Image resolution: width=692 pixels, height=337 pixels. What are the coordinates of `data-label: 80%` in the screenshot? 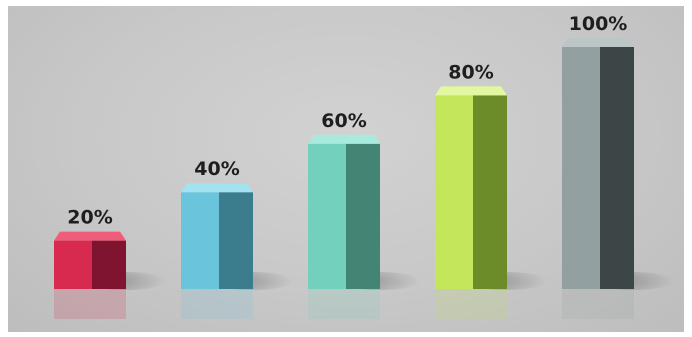 It's located at (470, 72).